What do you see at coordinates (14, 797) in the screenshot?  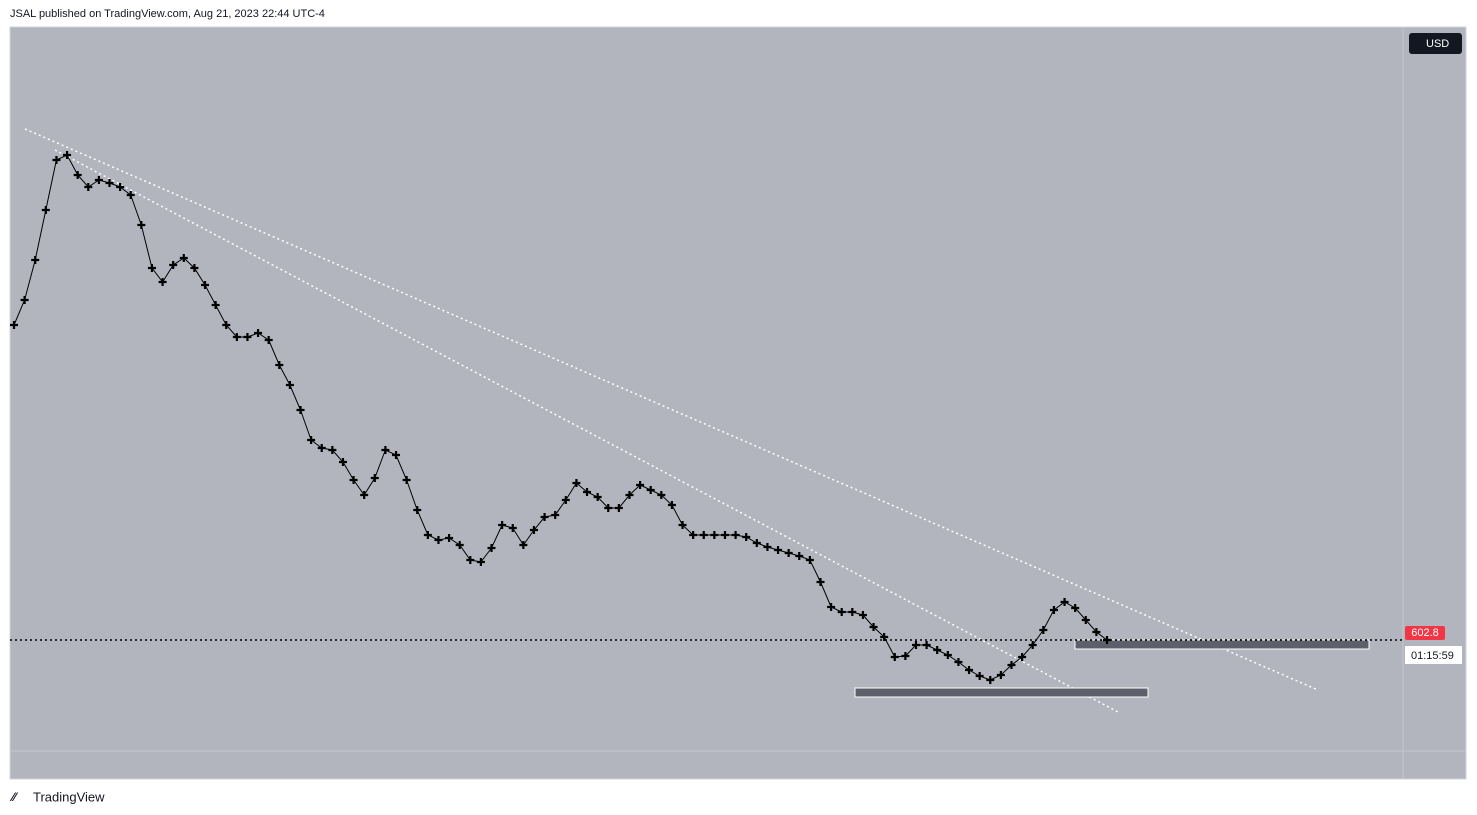 I see `logo: ⁄⁄` at bounding box center [14, 797].